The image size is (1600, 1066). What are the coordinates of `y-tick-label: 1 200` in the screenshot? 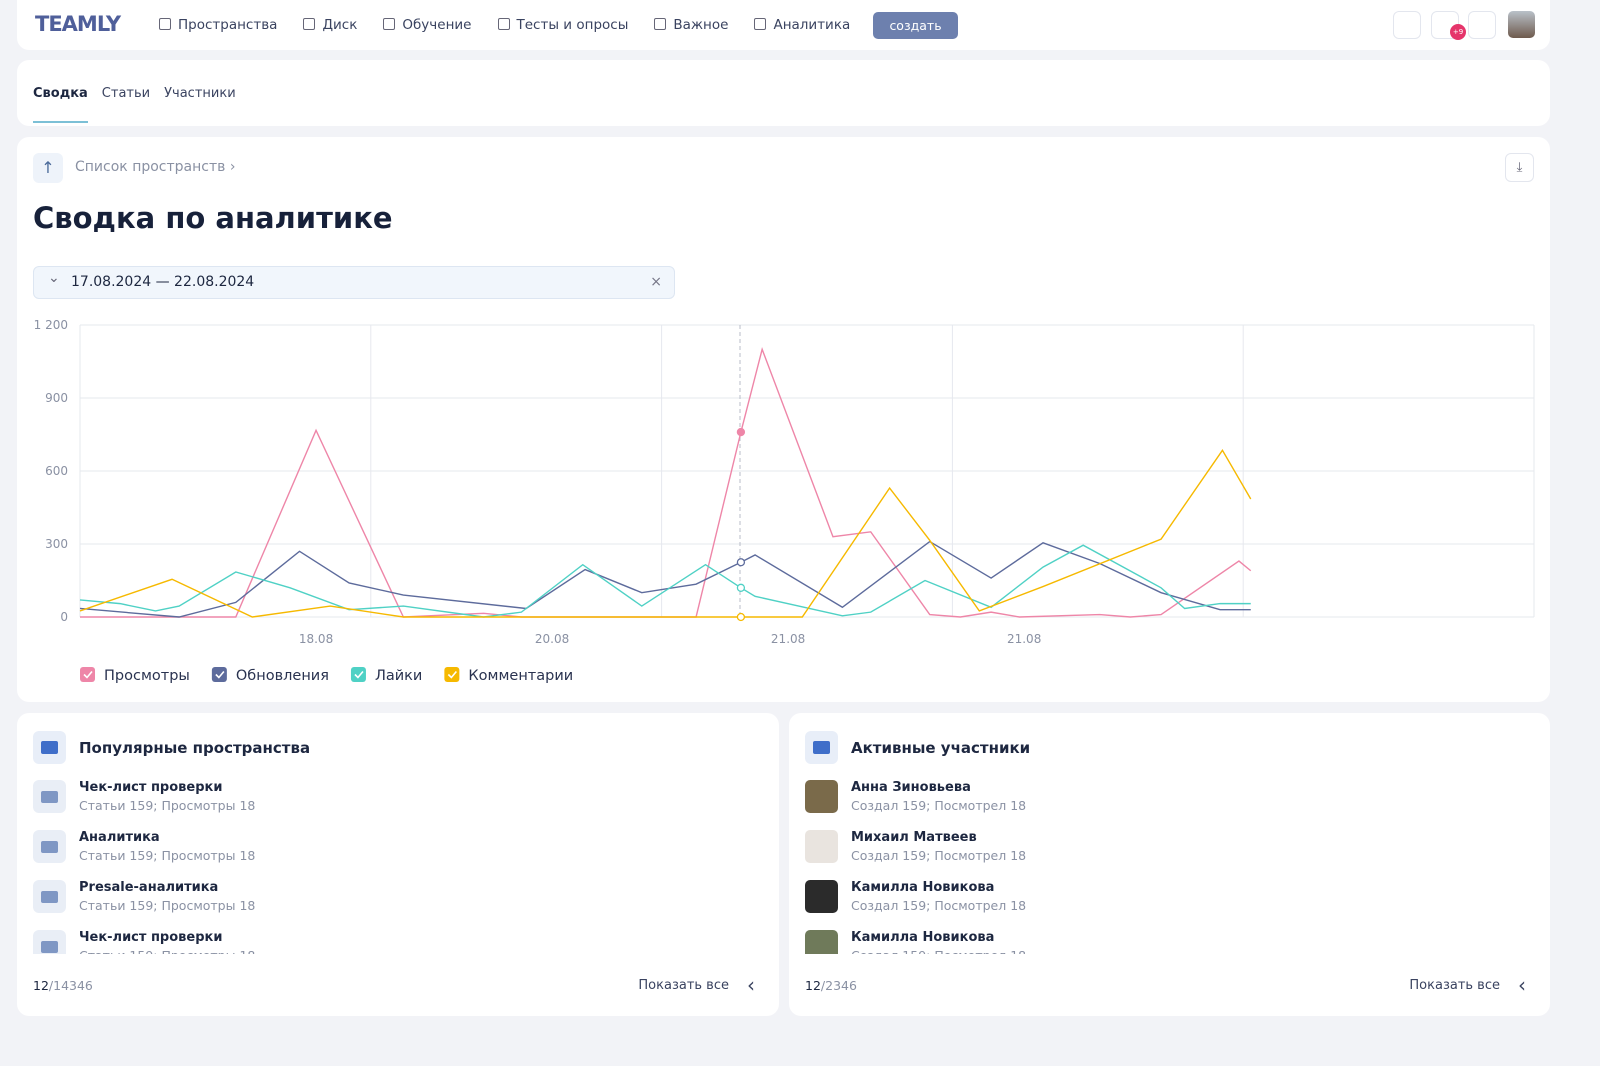 It's located at (51, 325).